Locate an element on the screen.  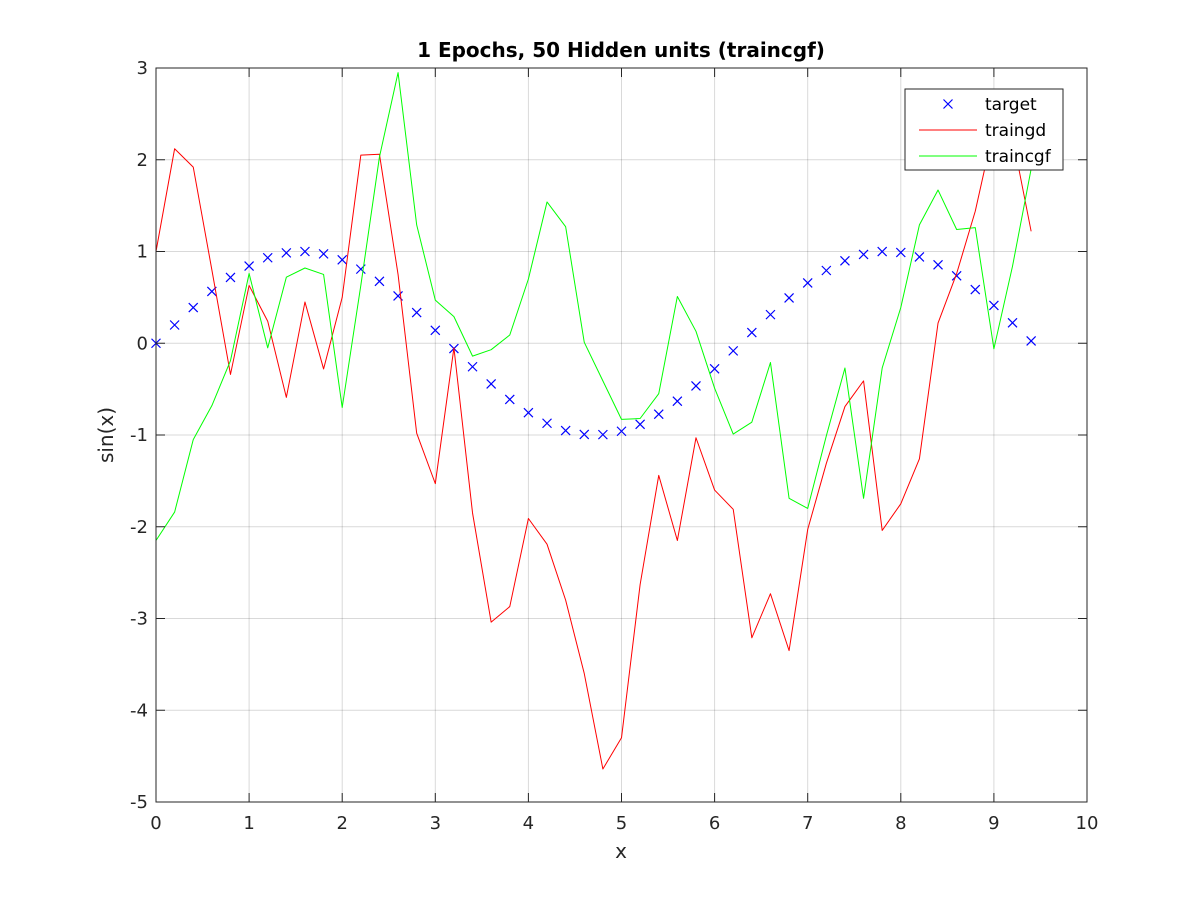
x-tick-label: 3 is located at coordinates (435, 823).